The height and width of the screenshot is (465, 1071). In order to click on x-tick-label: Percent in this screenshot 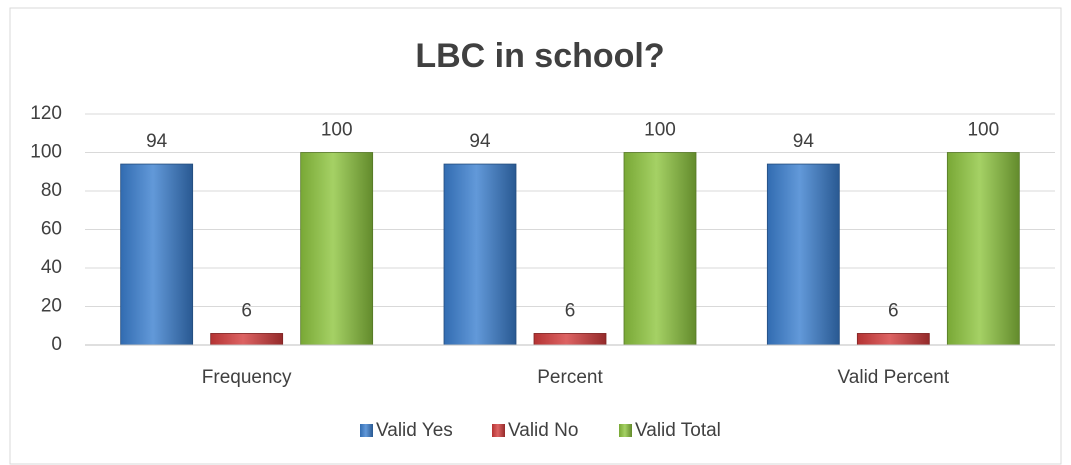, I will do `click(570, 377)`.